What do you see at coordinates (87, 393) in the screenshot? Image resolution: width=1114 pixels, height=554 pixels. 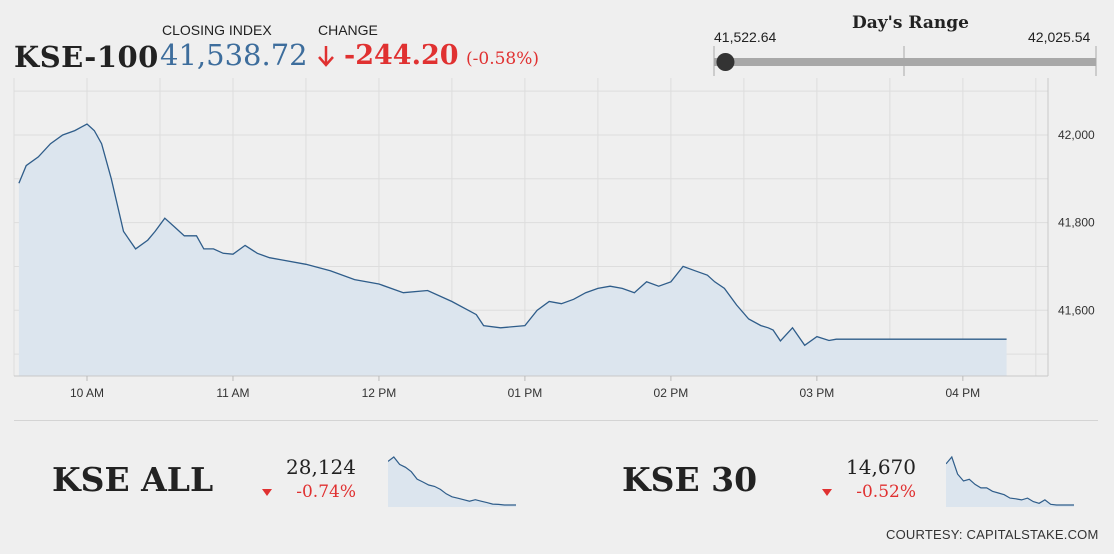 I see `x-tick-label: 10 AM` at bounding box center [87, 393].